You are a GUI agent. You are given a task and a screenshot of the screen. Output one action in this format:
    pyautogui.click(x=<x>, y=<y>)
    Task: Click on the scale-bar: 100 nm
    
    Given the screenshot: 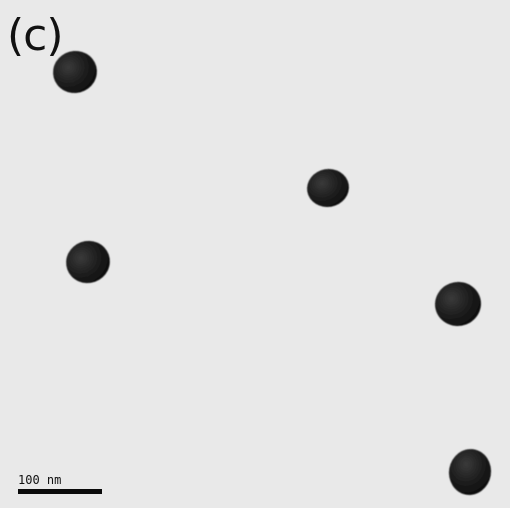 What is the action you would take?
    pyautogui.click(x=60, y=484)
    